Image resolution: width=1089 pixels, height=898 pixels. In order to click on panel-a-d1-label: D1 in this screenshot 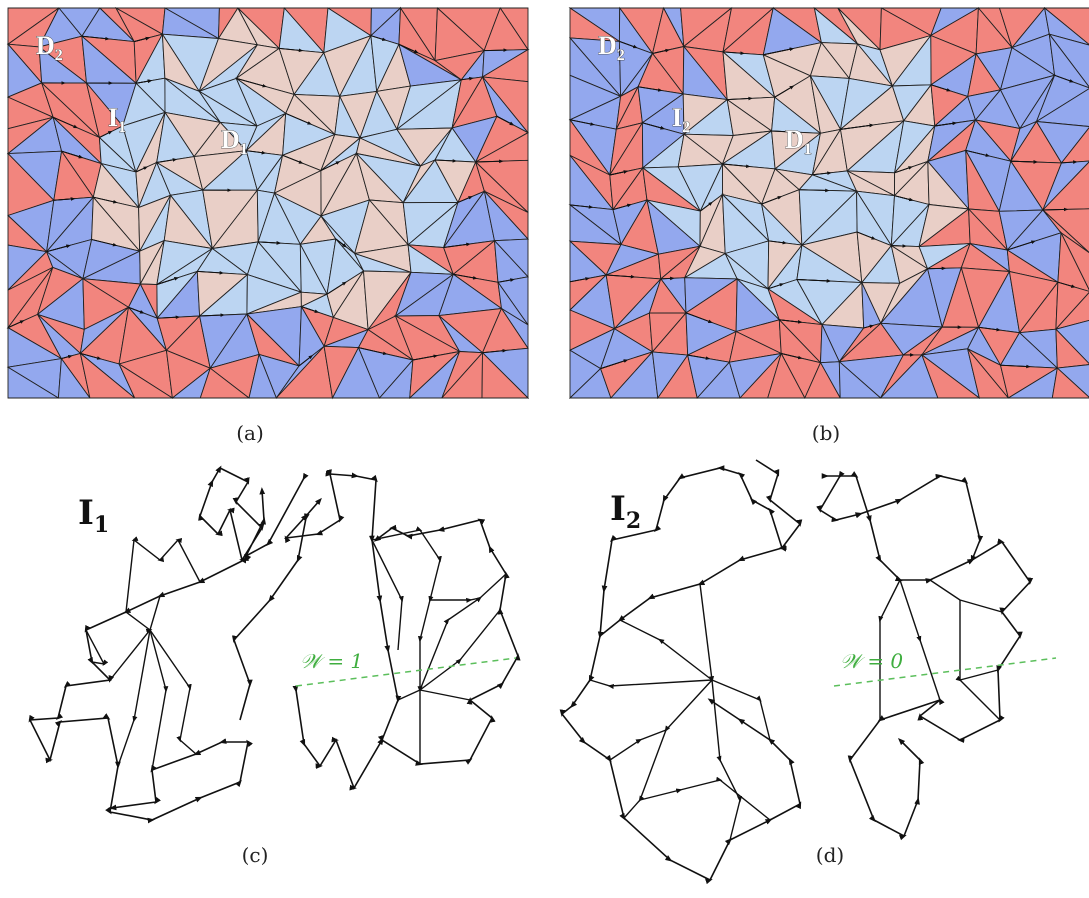, I will do `click(234, 141)`.